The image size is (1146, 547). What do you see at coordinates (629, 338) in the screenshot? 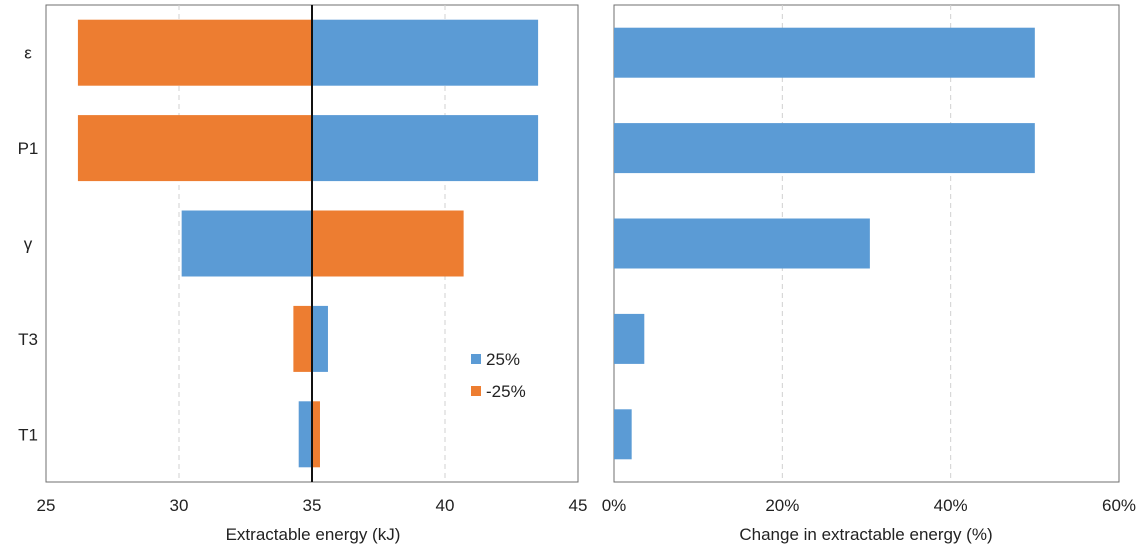
I see `bar-change-t3` at bounding box center [629, 338].